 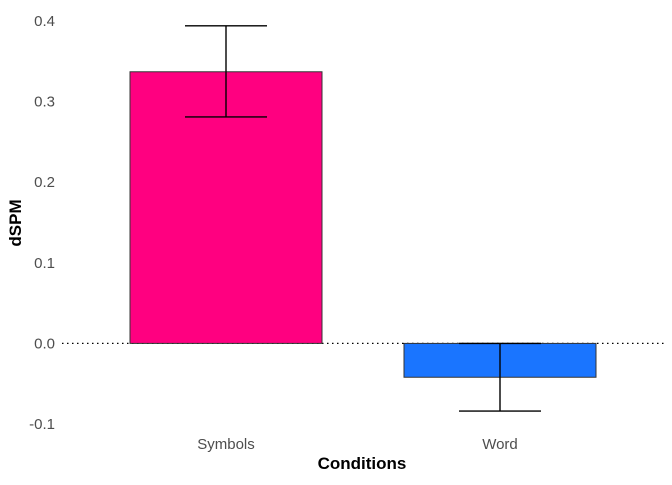 I want to click on x-tick-label-symbols: Symbols, so click(x=226, y=444).